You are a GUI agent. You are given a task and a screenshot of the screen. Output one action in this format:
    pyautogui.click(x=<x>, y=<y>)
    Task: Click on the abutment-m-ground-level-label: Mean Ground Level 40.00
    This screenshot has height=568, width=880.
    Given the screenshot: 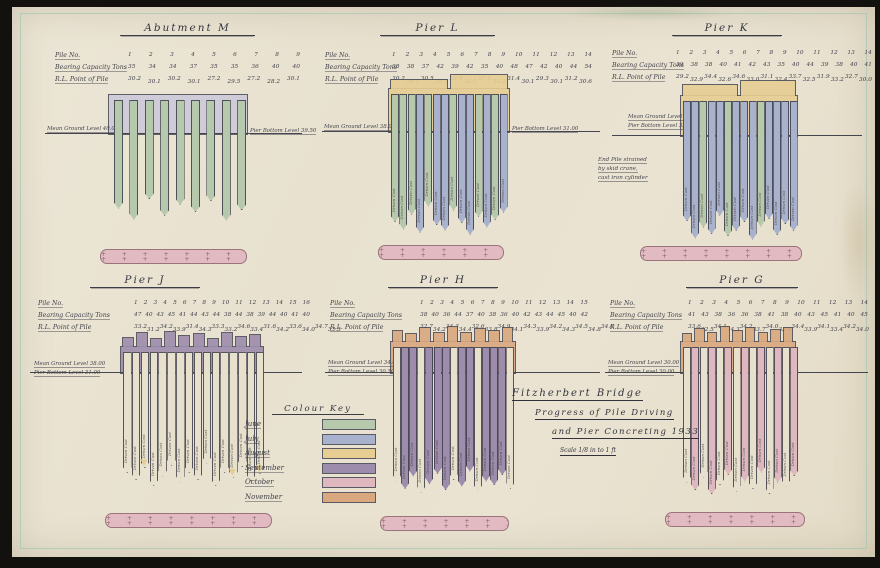 What is the action you would take?
    pyautogui.click(x=83, y=129)
    